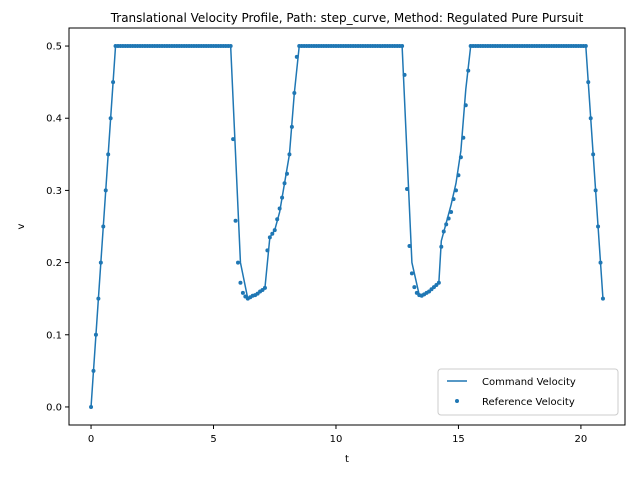 The image size is (640, 480). I want to click on legend-label-command-velocity: Command Velocity, so click(529, 382).